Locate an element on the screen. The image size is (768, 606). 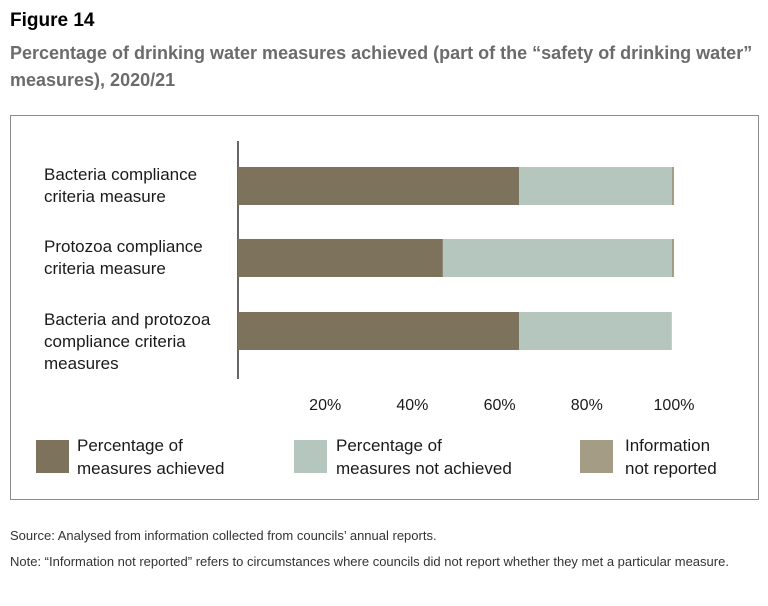
legend-label-3: Information is located at coordinates (668, 445).